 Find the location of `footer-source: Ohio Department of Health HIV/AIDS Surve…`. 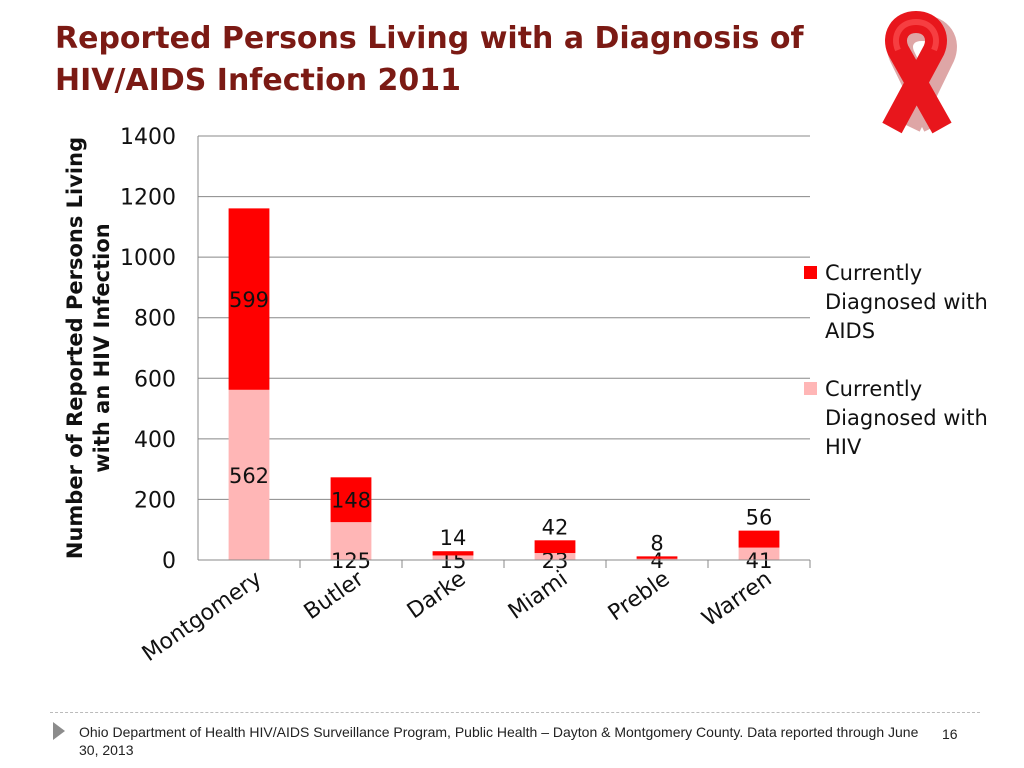

footer-source: Ohio Department of Health HIV/AIDS Surve… is located at coordinates (499, 741).